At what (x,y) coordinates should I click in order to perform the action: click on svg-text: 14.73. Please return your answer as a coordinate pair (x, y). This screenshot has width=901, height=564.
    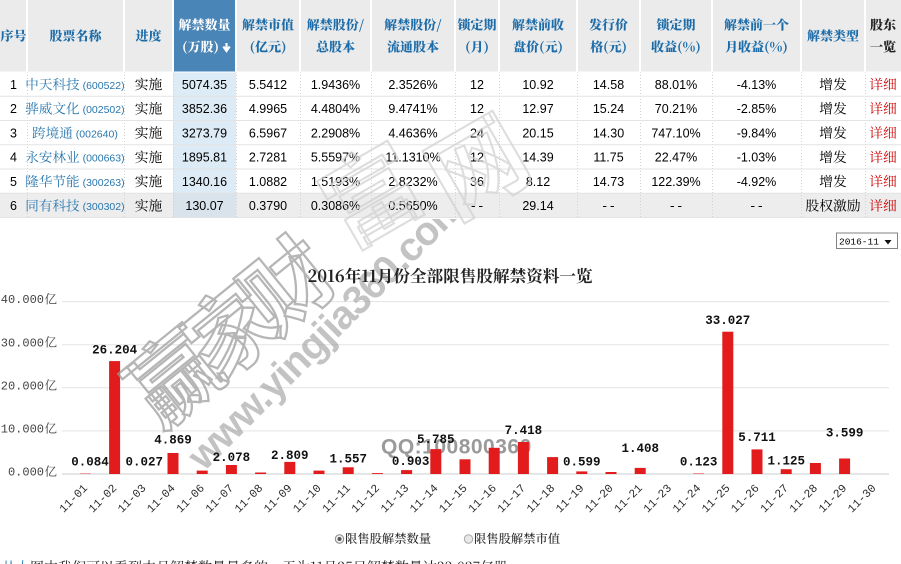
    Looking at the image, I should click on (608, 182).